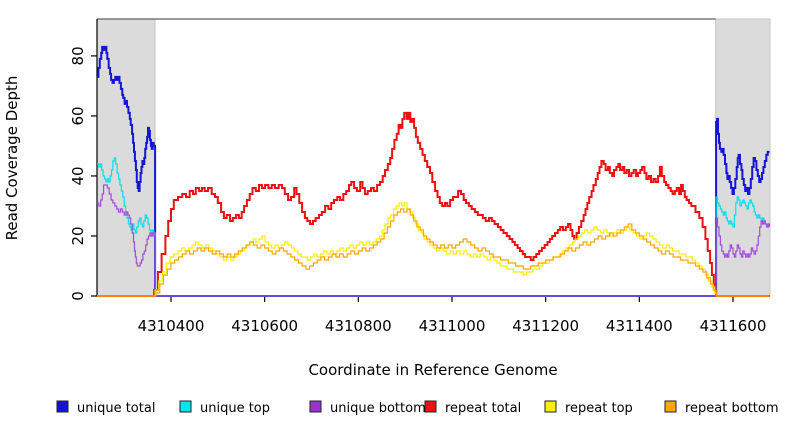 This screenshot has width=792, height=432. I want to click on legend-swatch-unique-top, so click(185, 406).